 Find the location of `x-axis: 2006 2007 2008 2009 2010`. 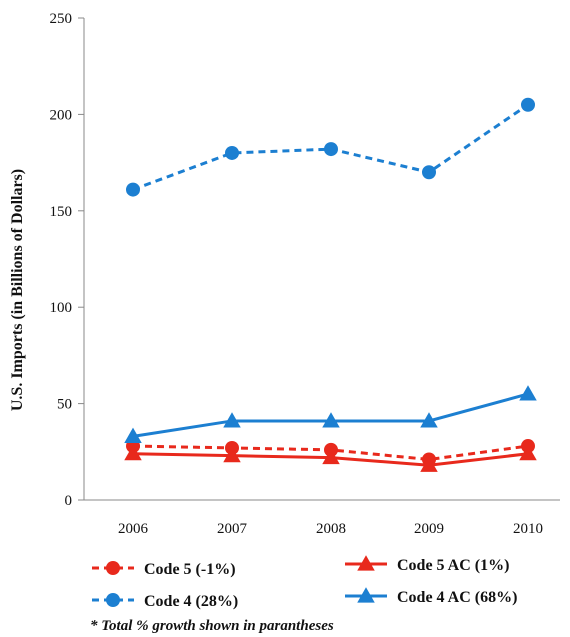

x-axis: 2006 2007 2008 2009 2010 is located at coordinates (322, 518).